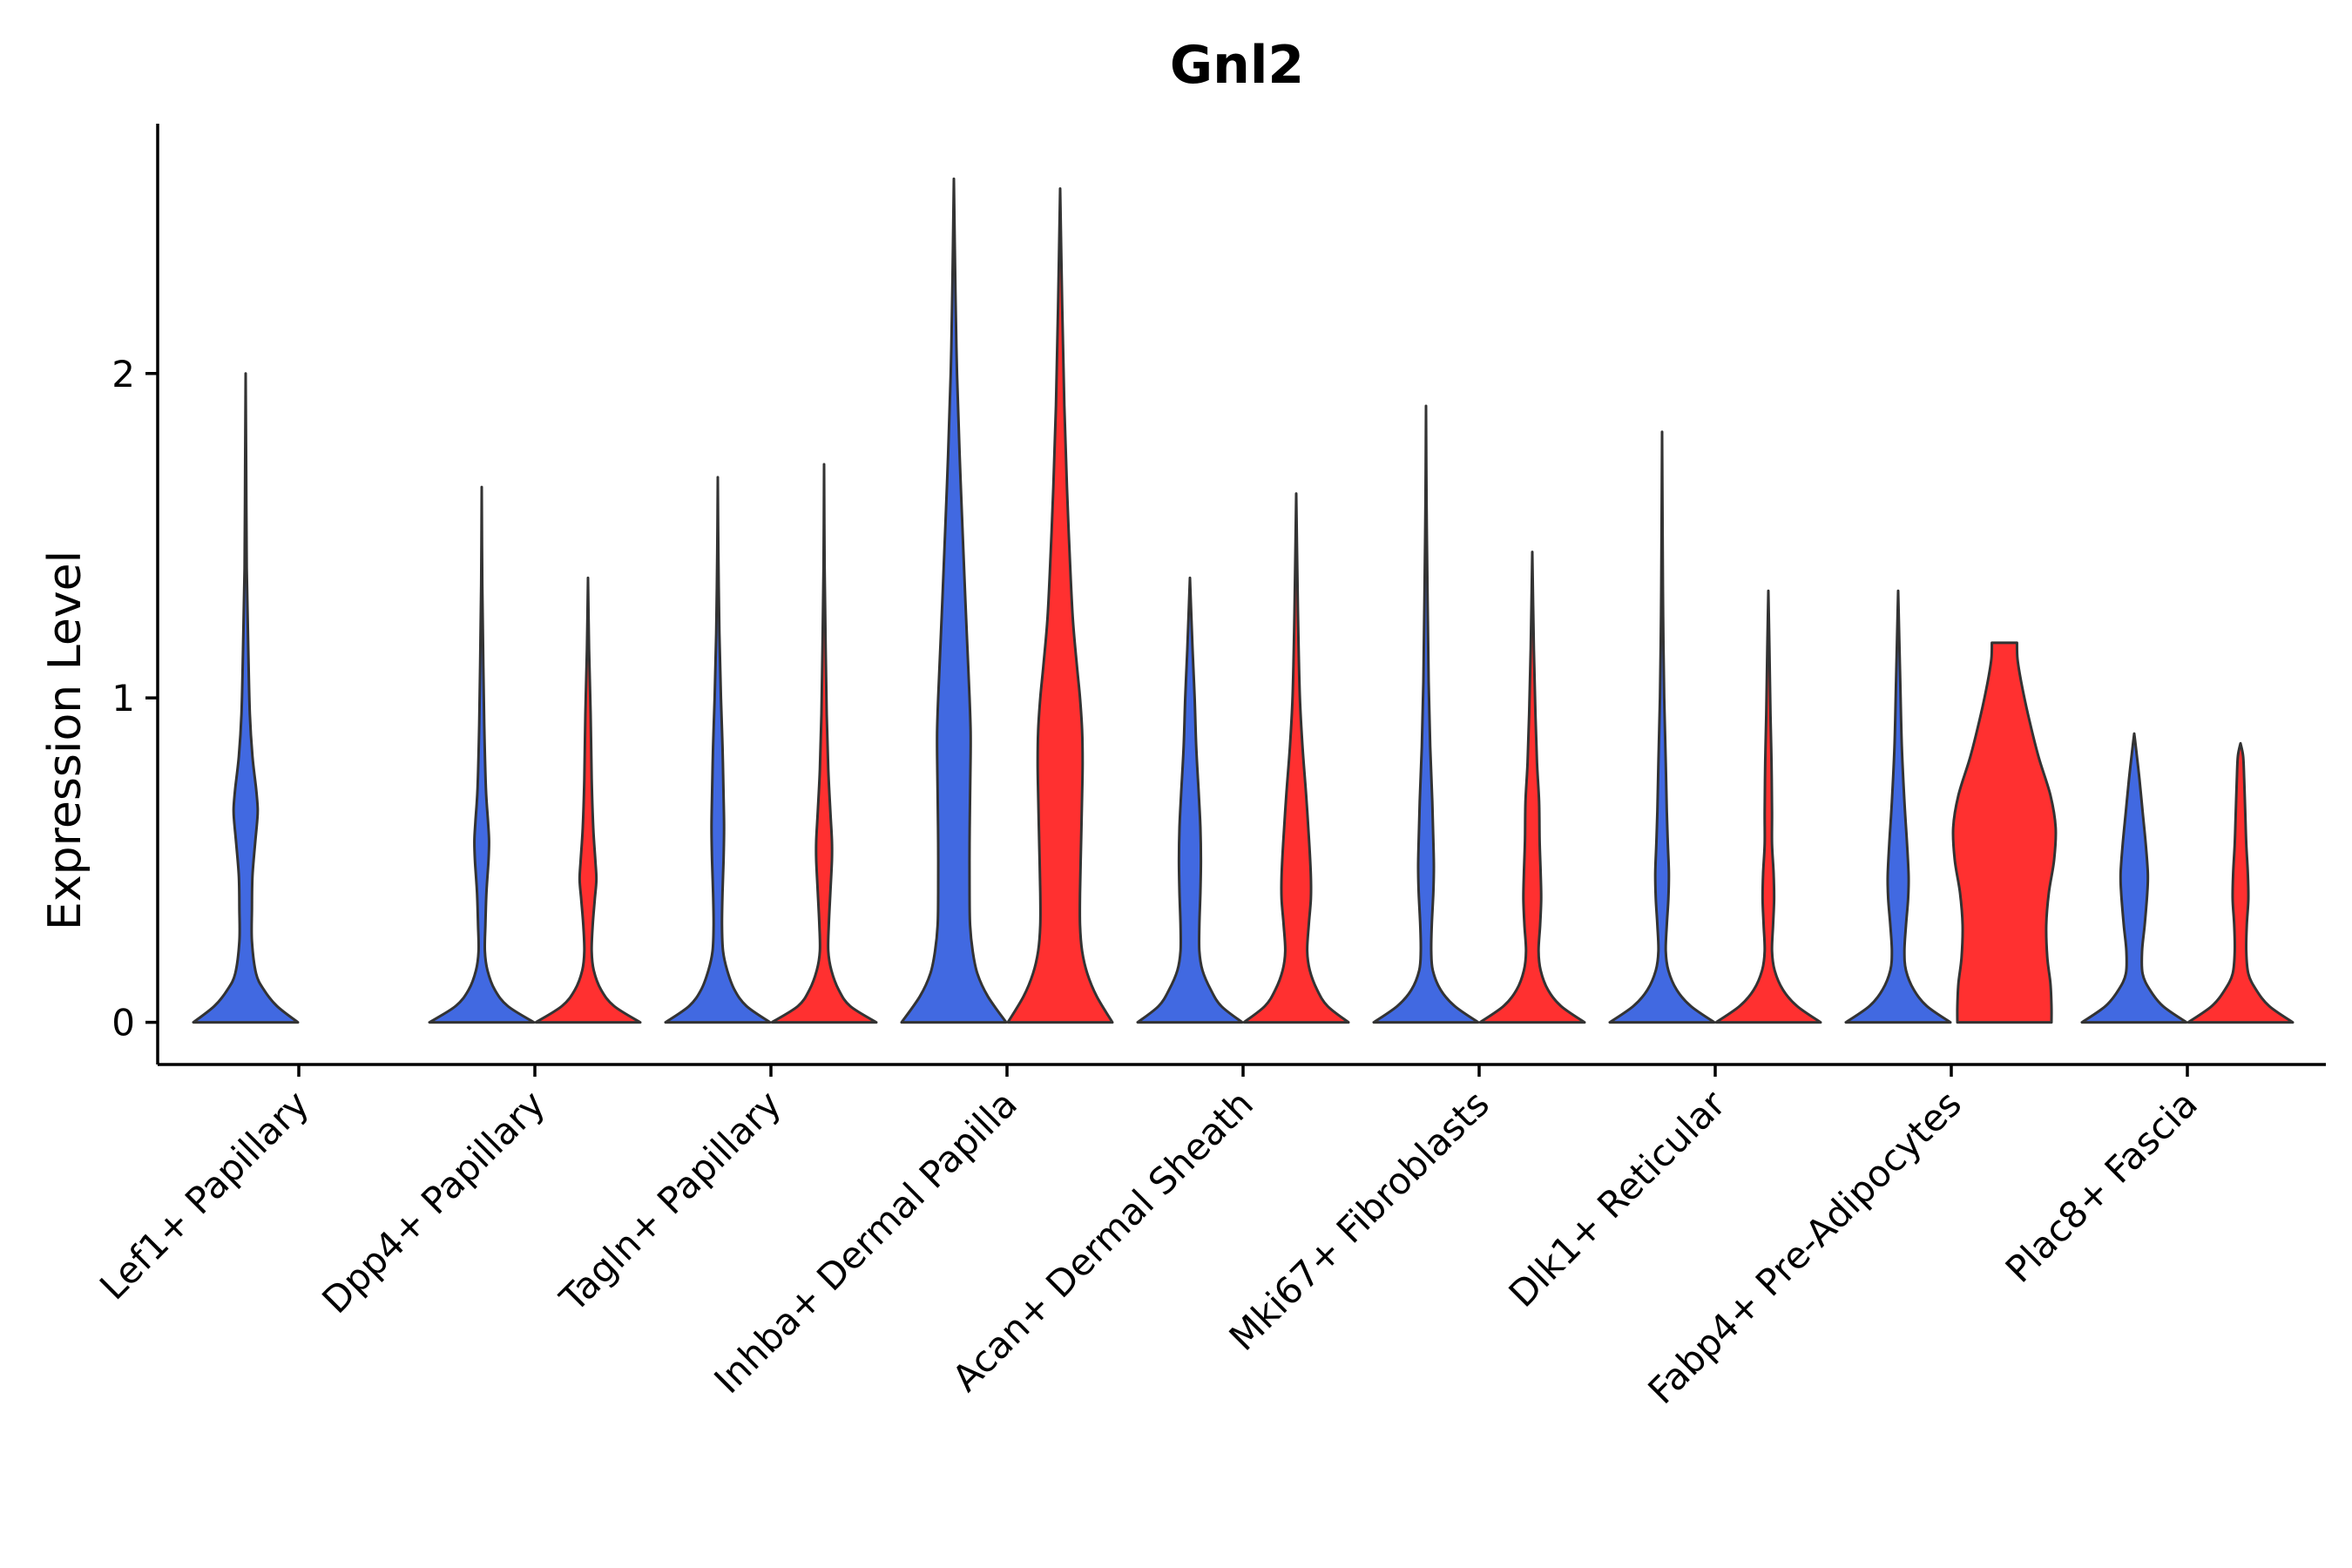  What do you see at coordinates (2134, 878) in the screenshot?
I see `violin-group1-plac8-fascia` at bounding box center [2134, 878].